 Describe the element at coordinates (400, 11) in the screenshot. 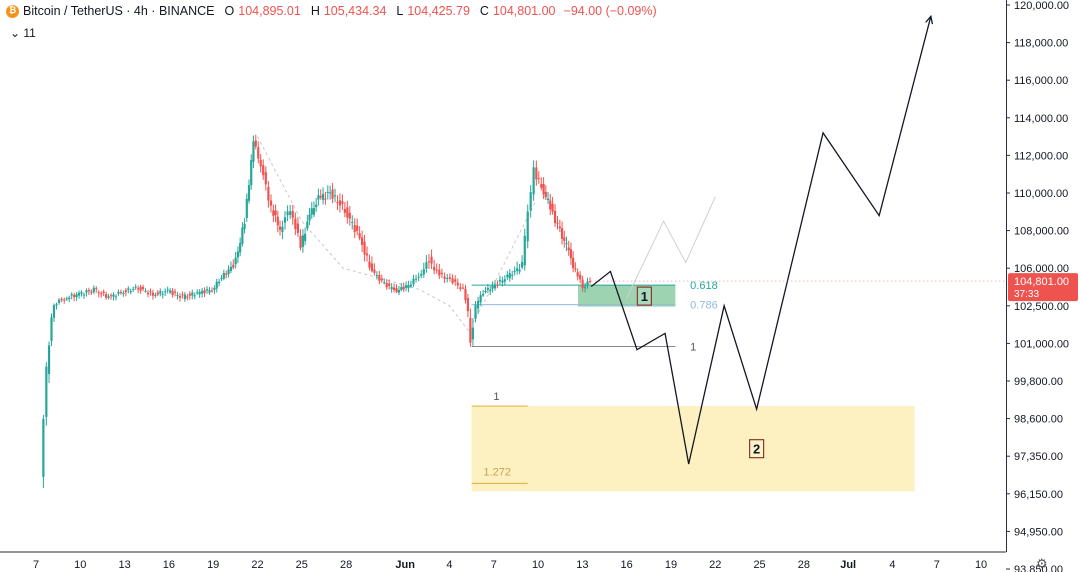

I see `low-label: L` at that location.